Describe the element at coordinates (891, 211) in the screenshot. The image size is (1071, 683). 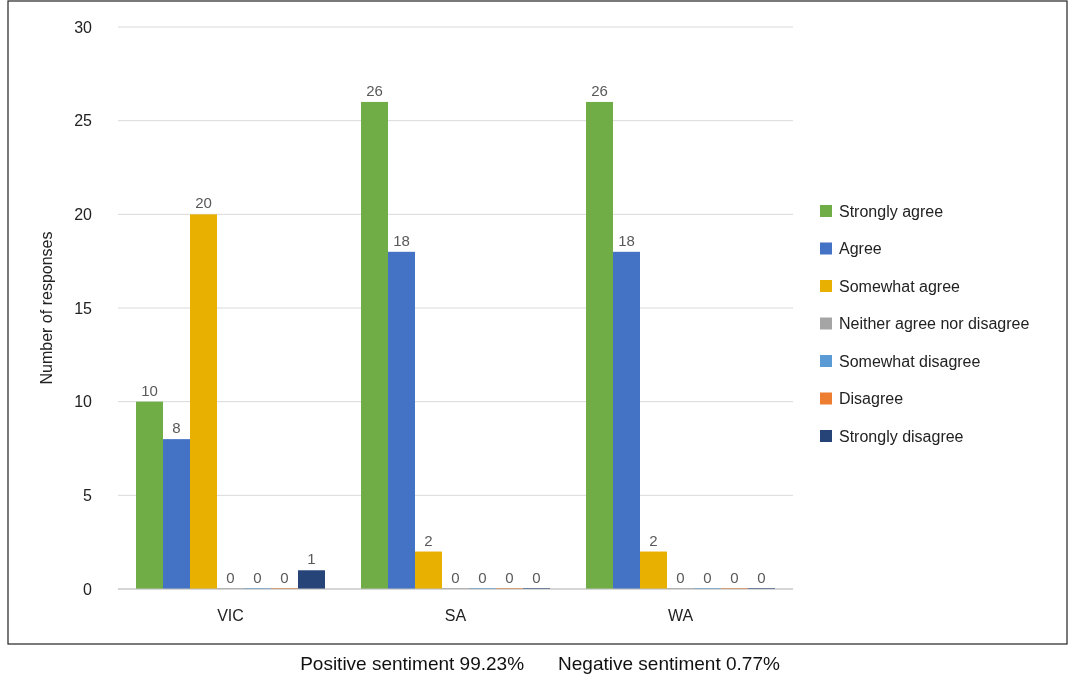
I see `legend-label: Strongly agree` at that location.